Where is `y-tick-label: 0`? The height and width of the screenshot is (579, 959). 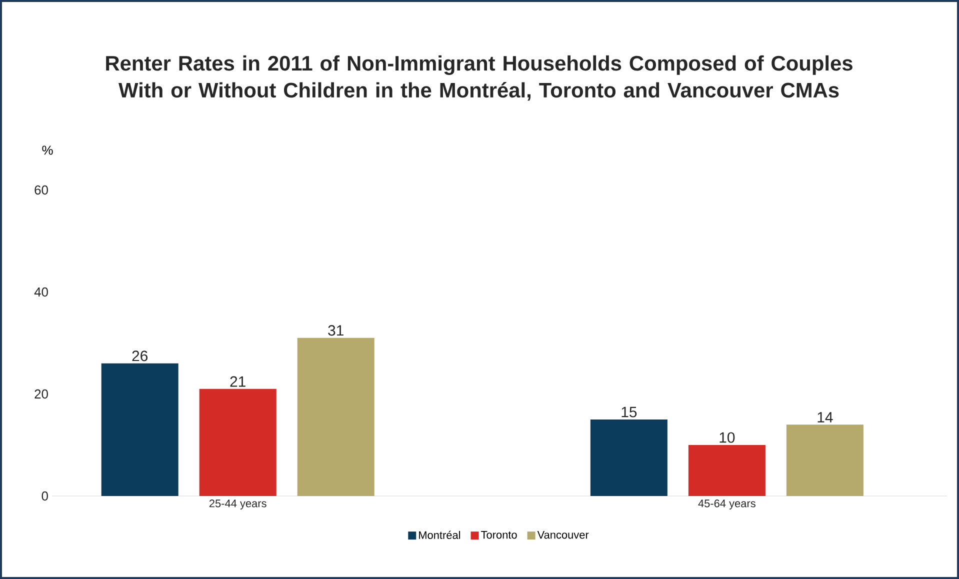
y-tick-label: 0 is located at coordinates (45, 496).